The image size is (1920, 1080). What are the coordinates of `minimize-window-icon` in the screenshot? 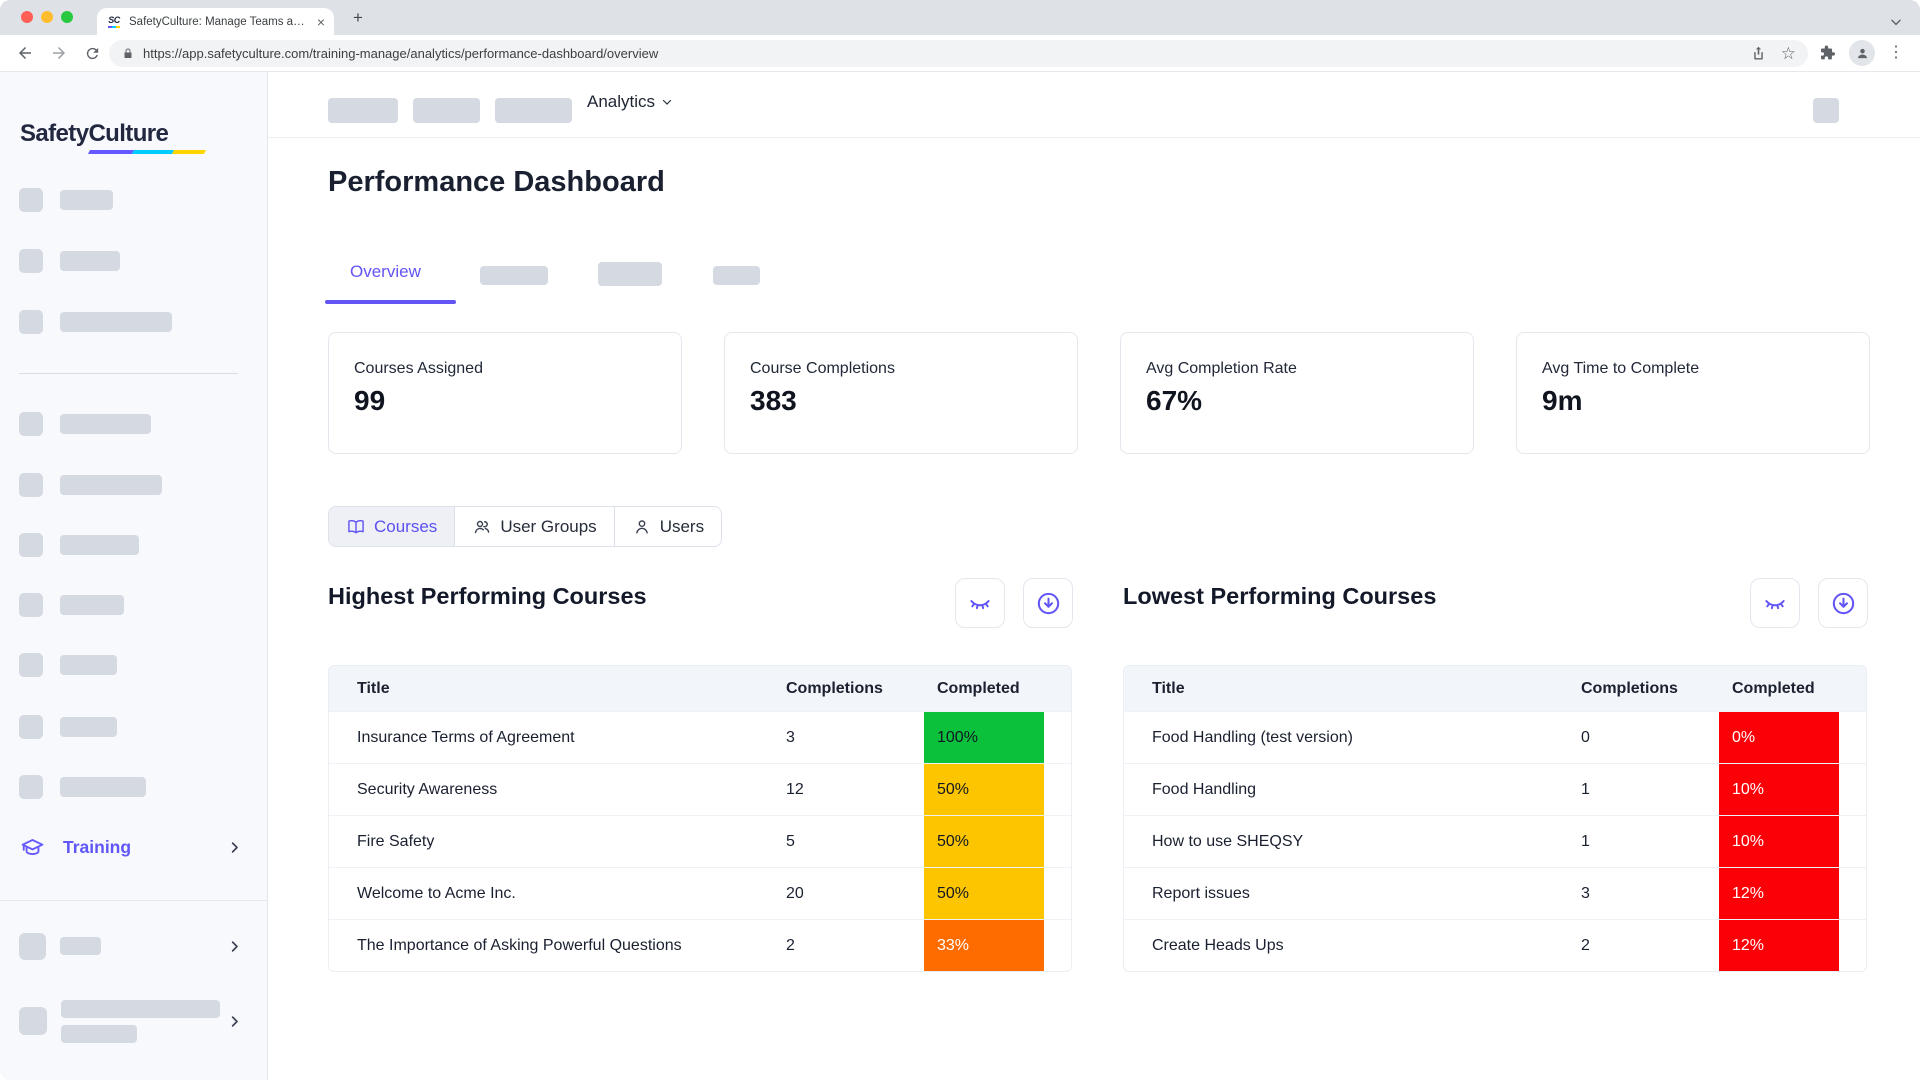 It's located at (47, 17).